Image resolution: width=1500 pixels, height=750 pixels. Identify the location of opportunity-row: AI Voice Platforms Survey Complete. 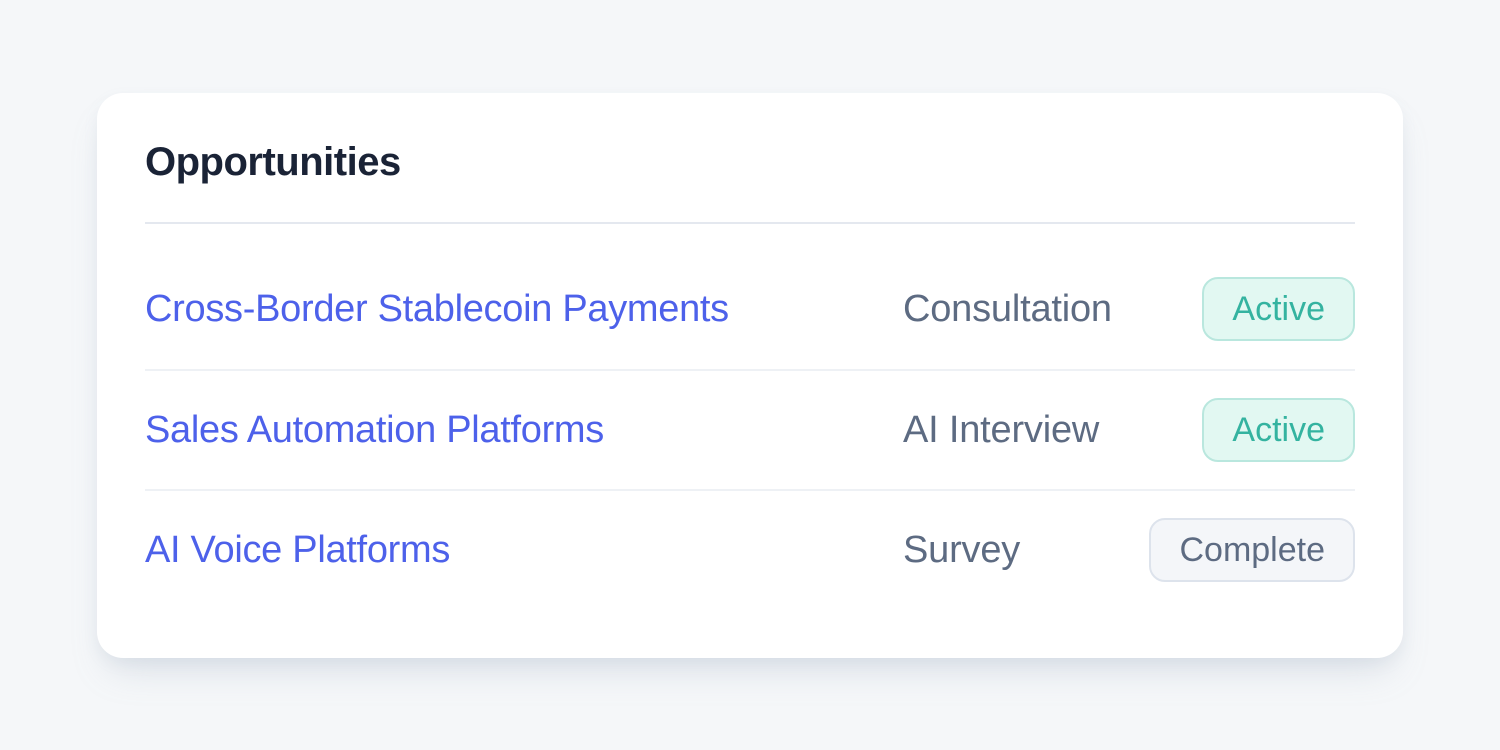
(750, 549).